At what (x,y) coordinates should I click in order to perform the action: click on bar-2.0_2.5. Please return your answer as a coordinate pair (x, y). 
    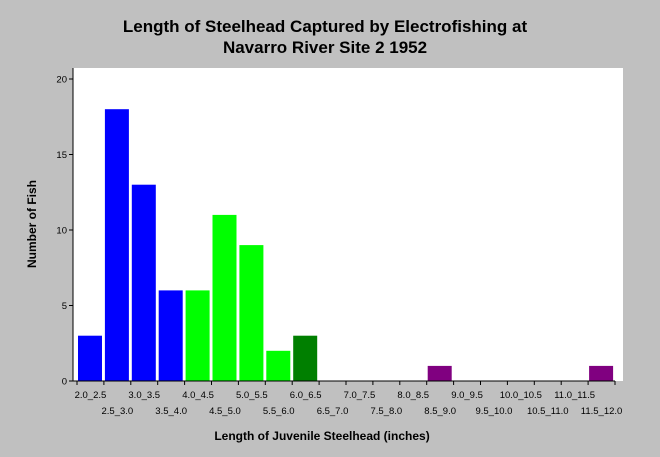
    Looking at the image, I should click on (90, 358).